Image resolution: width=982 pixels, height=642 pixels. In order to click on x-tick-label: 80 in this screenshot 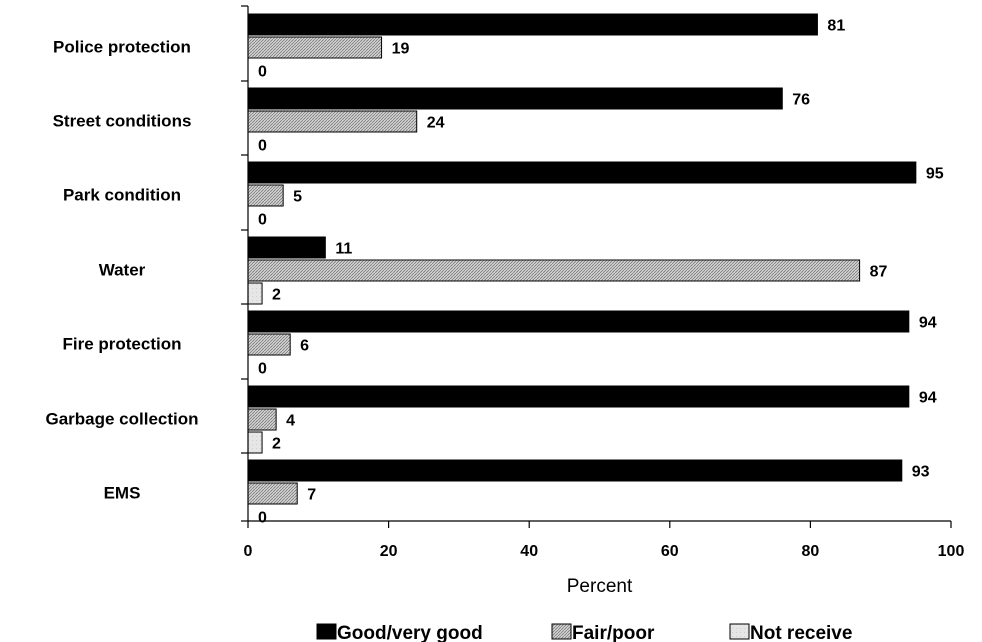, I will do `click(811, 551)`.